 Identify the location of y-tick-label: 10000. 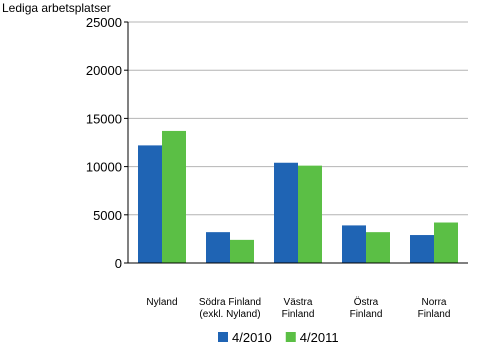
(104, 167).